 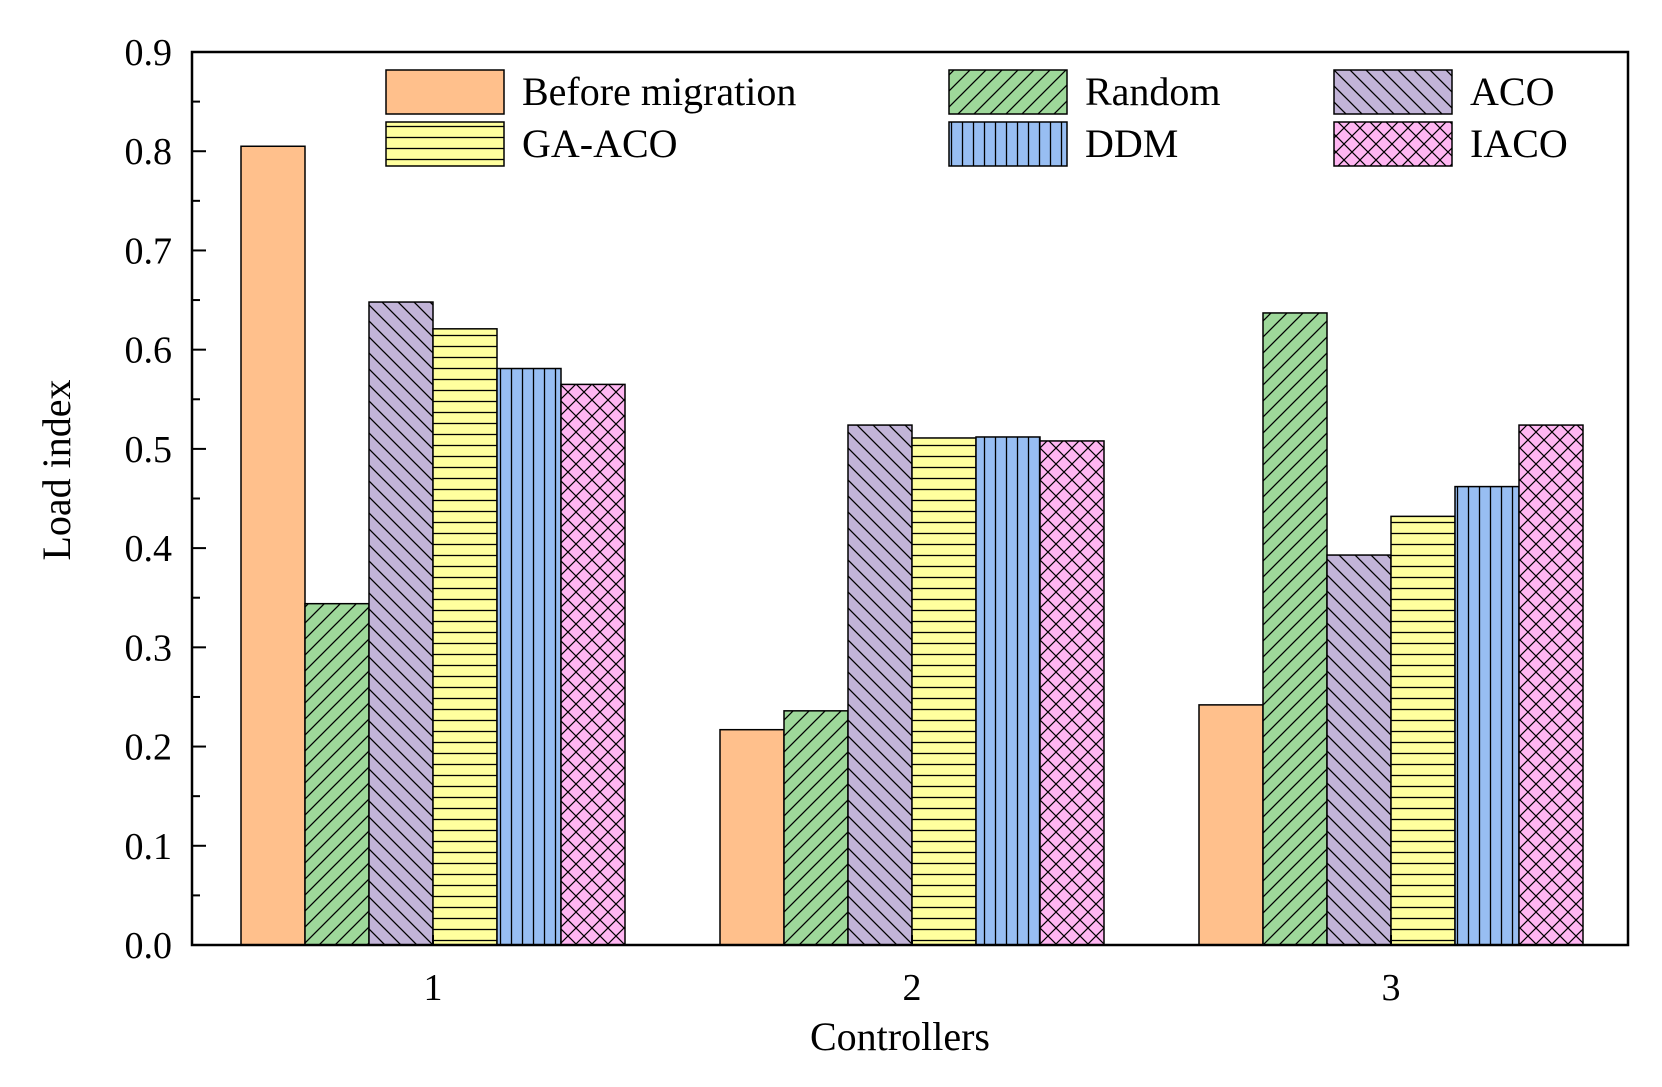 I want to click on legend-swatch-aco, so click(x=1393, y=92).